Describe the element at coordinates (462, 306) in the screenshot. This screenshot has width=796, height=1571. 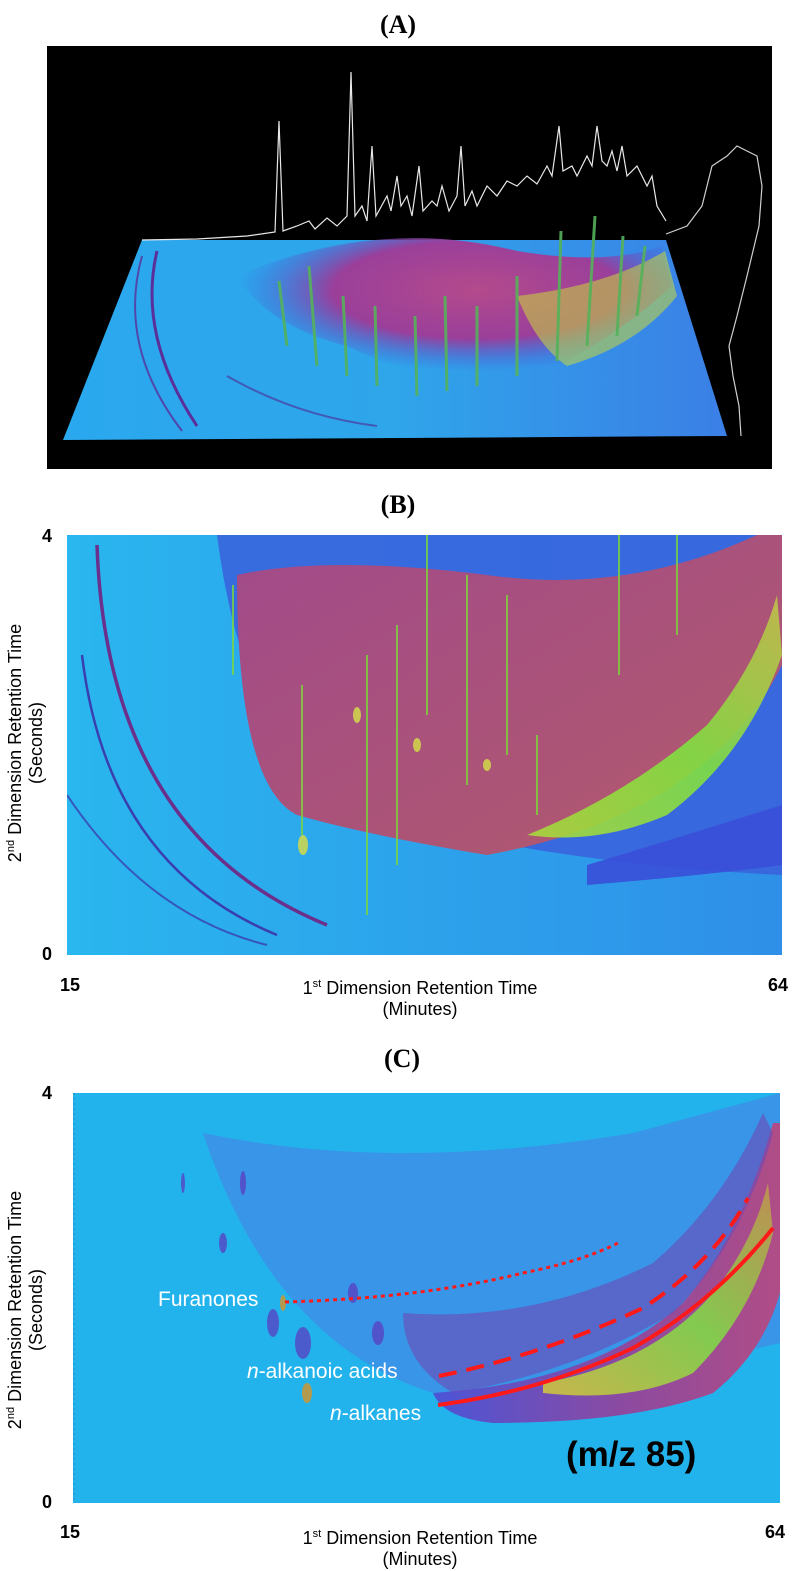
I see `panel-a-peaks` at that location.